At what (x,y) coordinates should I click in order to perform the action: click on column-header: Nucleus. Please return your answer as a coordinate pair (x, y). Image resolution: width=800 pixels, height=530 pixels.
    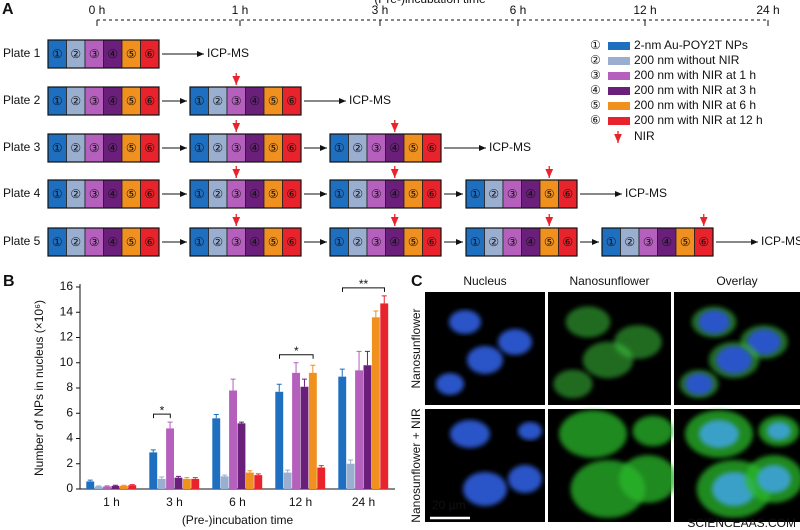
    Looking at the image, I should click on (484, 281).